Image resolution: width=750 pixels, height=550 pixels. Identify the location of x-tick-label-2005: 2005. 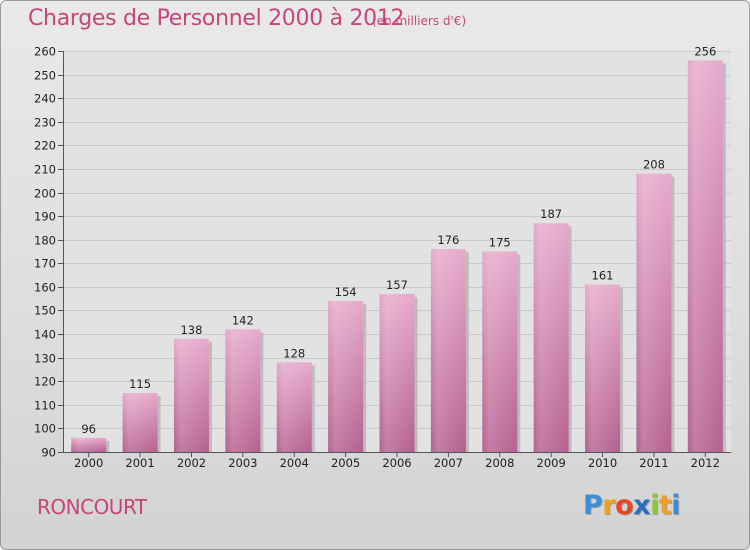
(345, 463).